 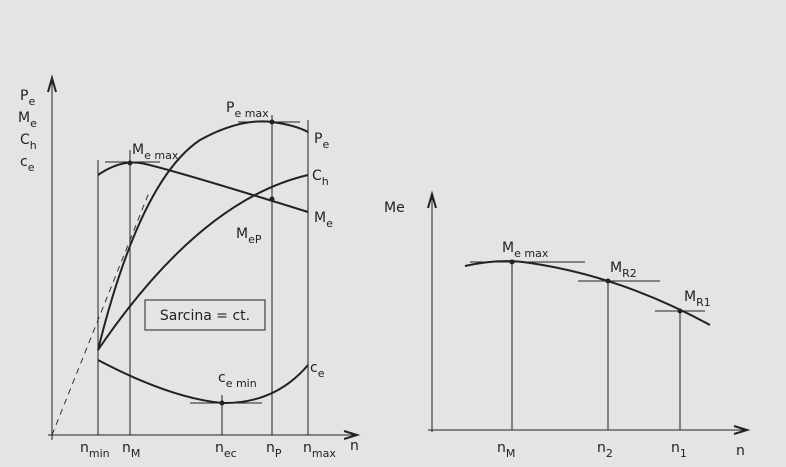 I want to click on curve-label: ce, so click(x=317, y=370).